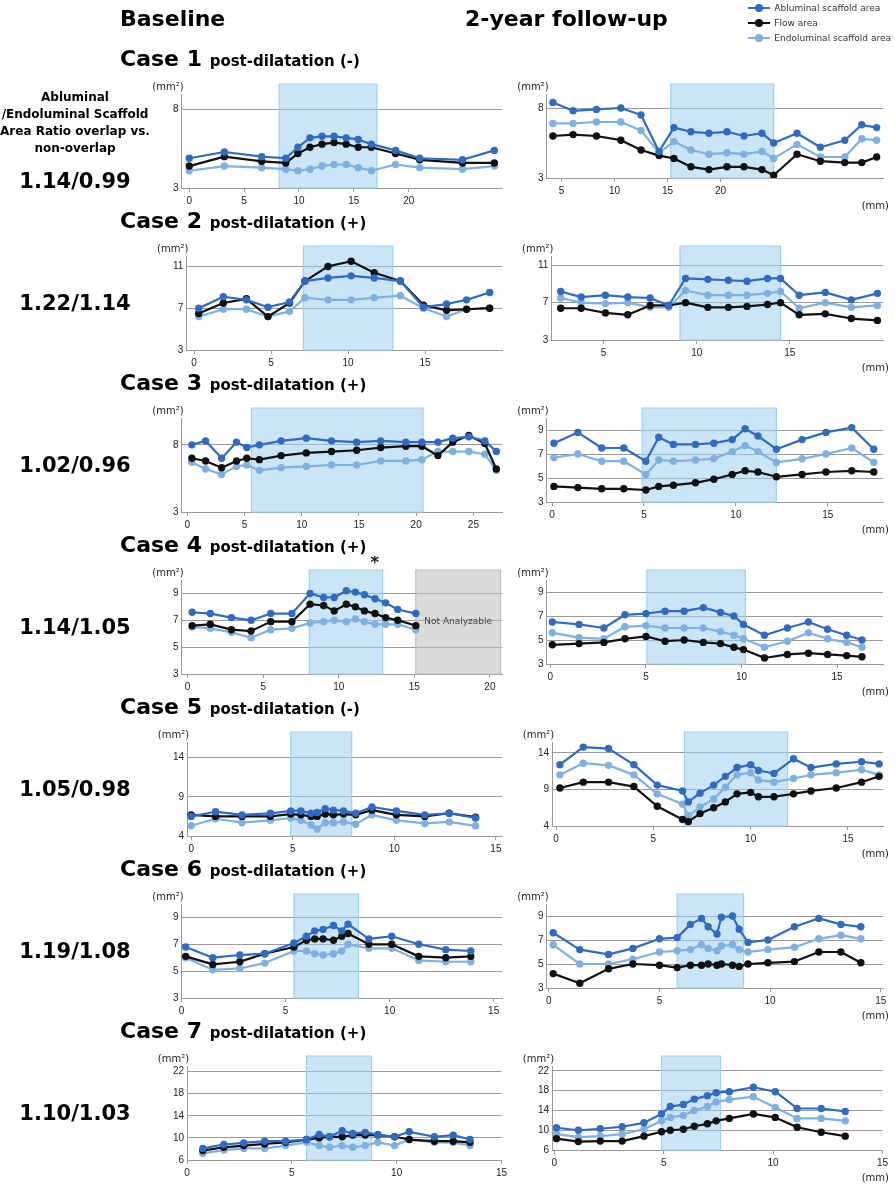  Describe the element at coordinates (181, 835) in the screenshot. I see `y-tick-label: 4` at that location.